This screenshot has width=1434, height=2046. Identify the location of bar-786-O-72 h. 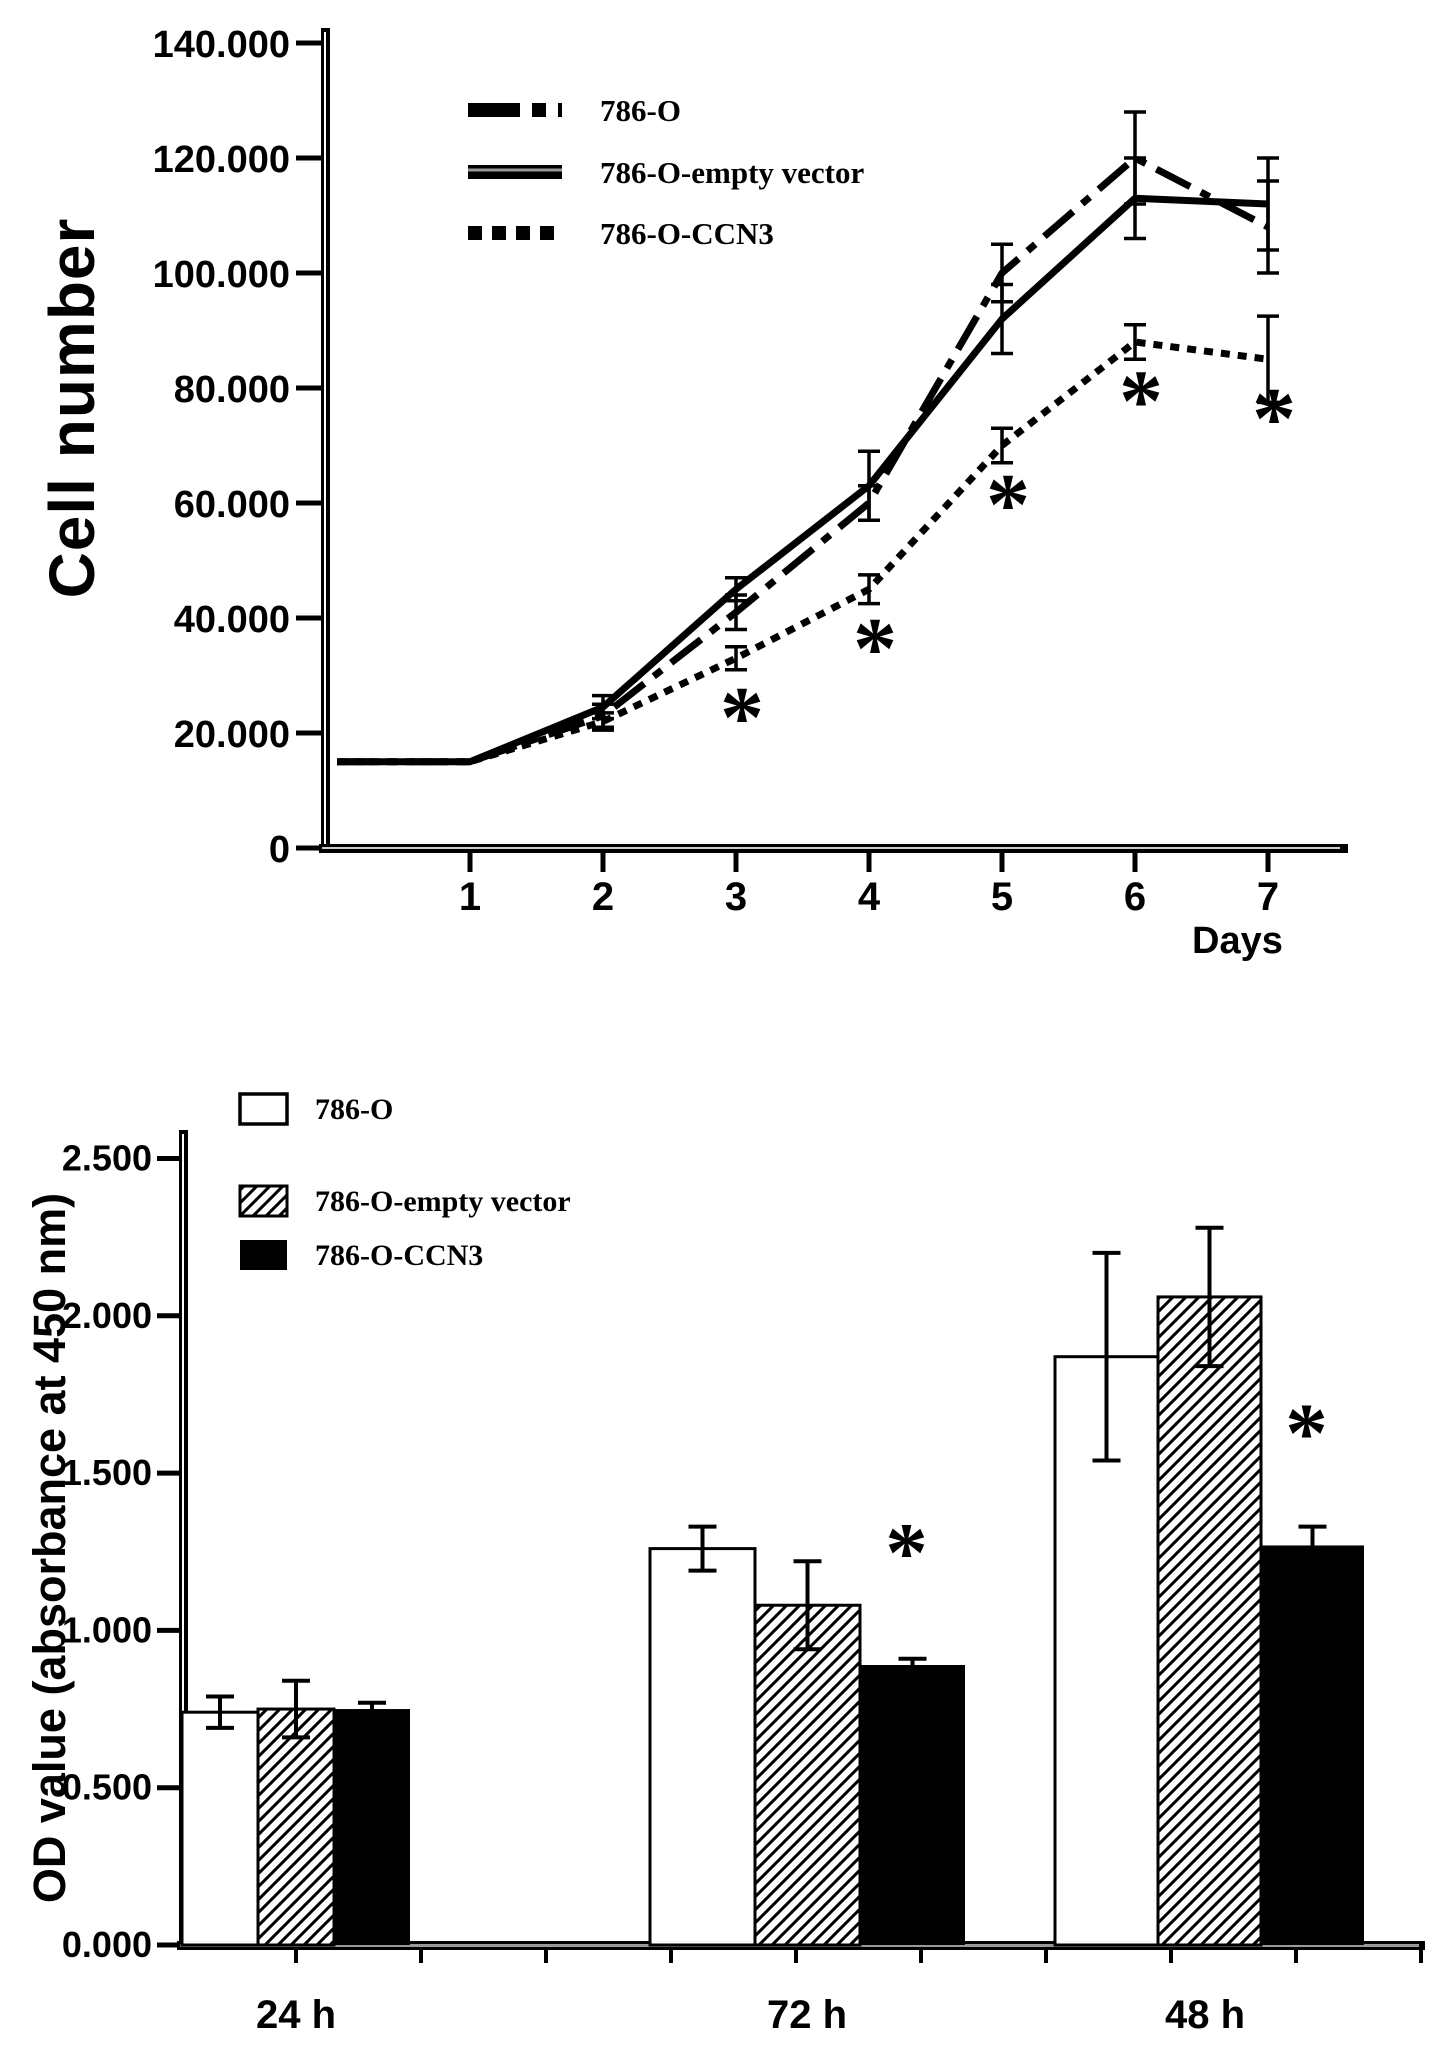
(702, 1747).